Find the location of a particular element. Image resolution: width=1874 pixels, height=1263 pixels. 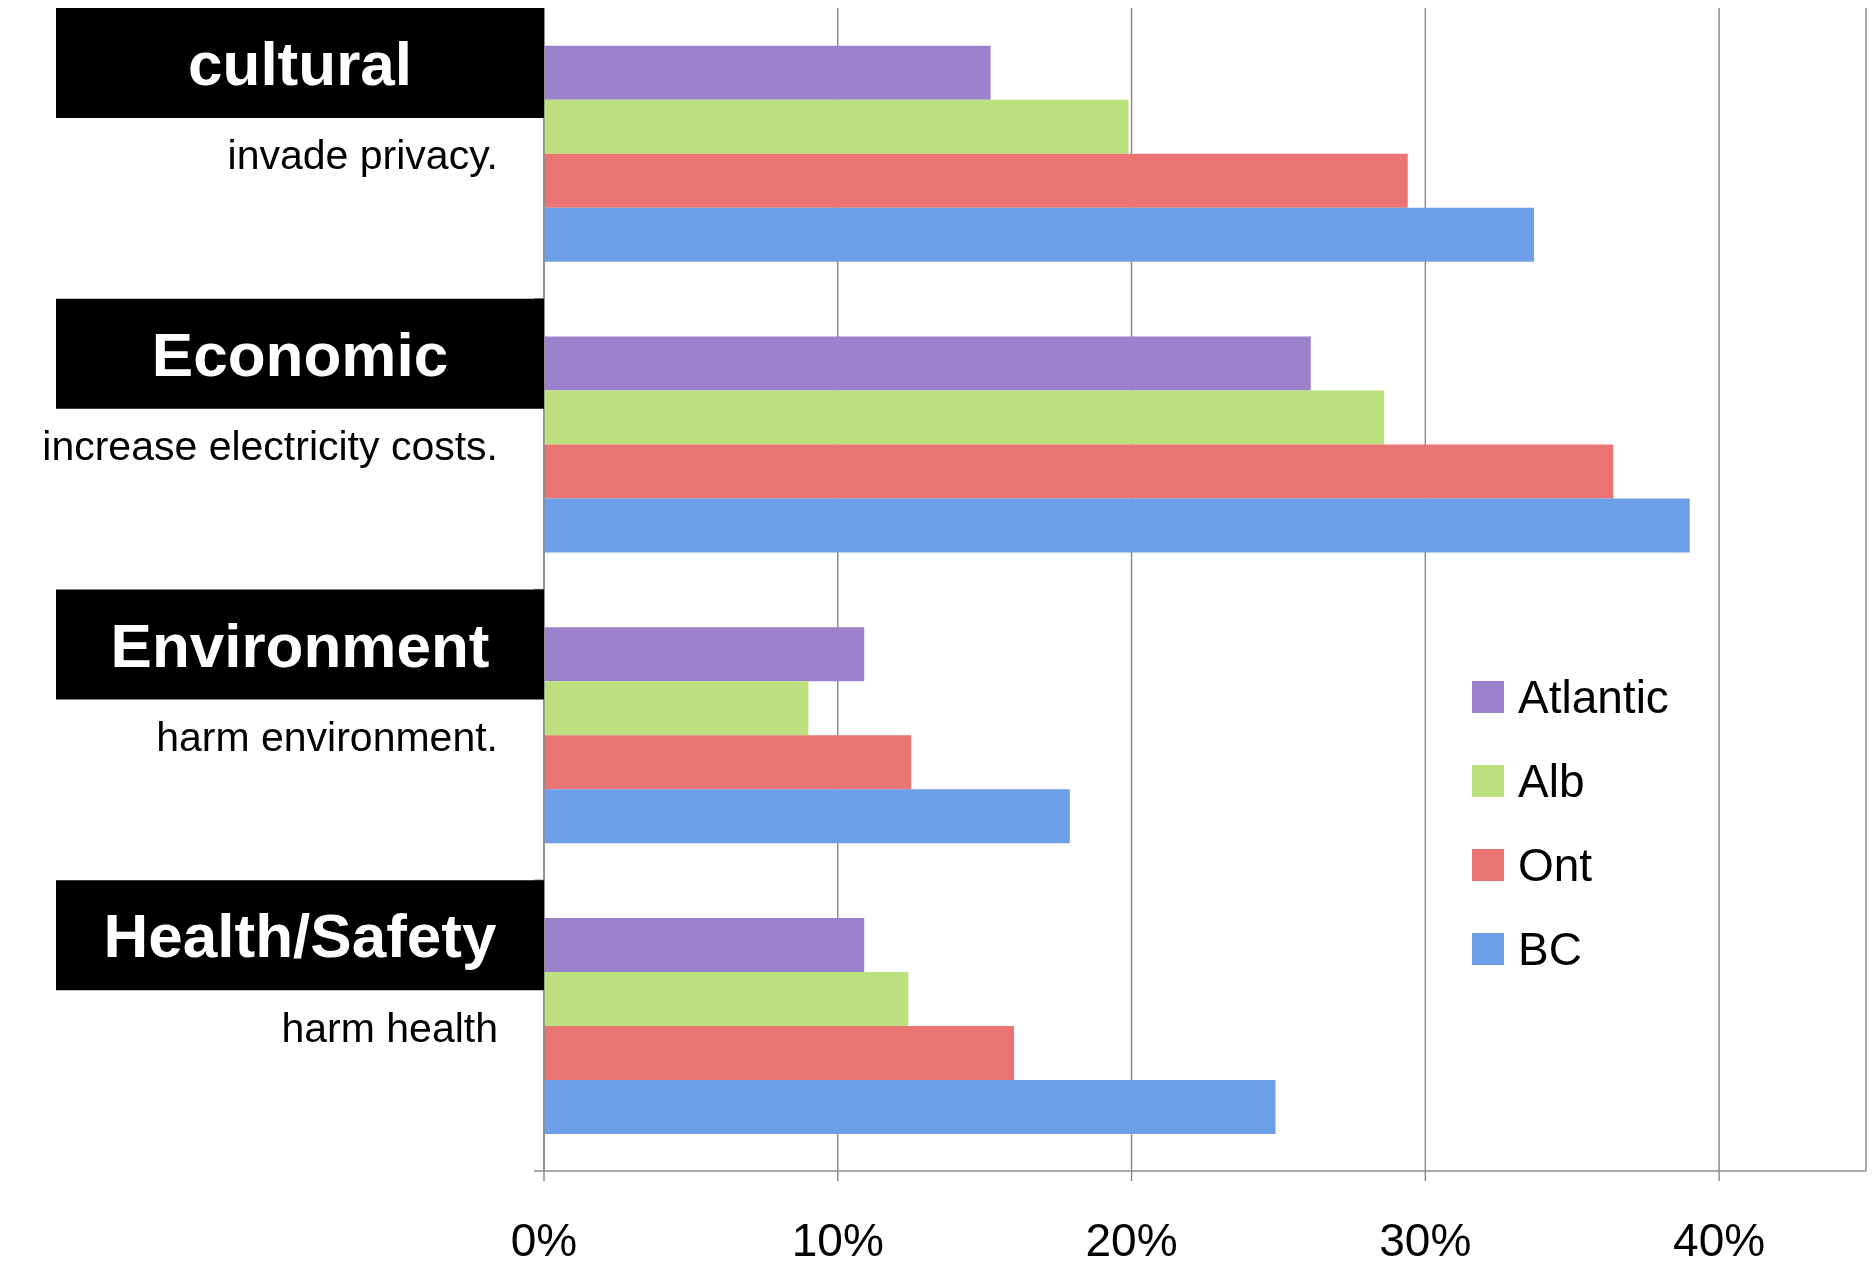

y-tick-label: Environment is located at coordinates (300, 644).